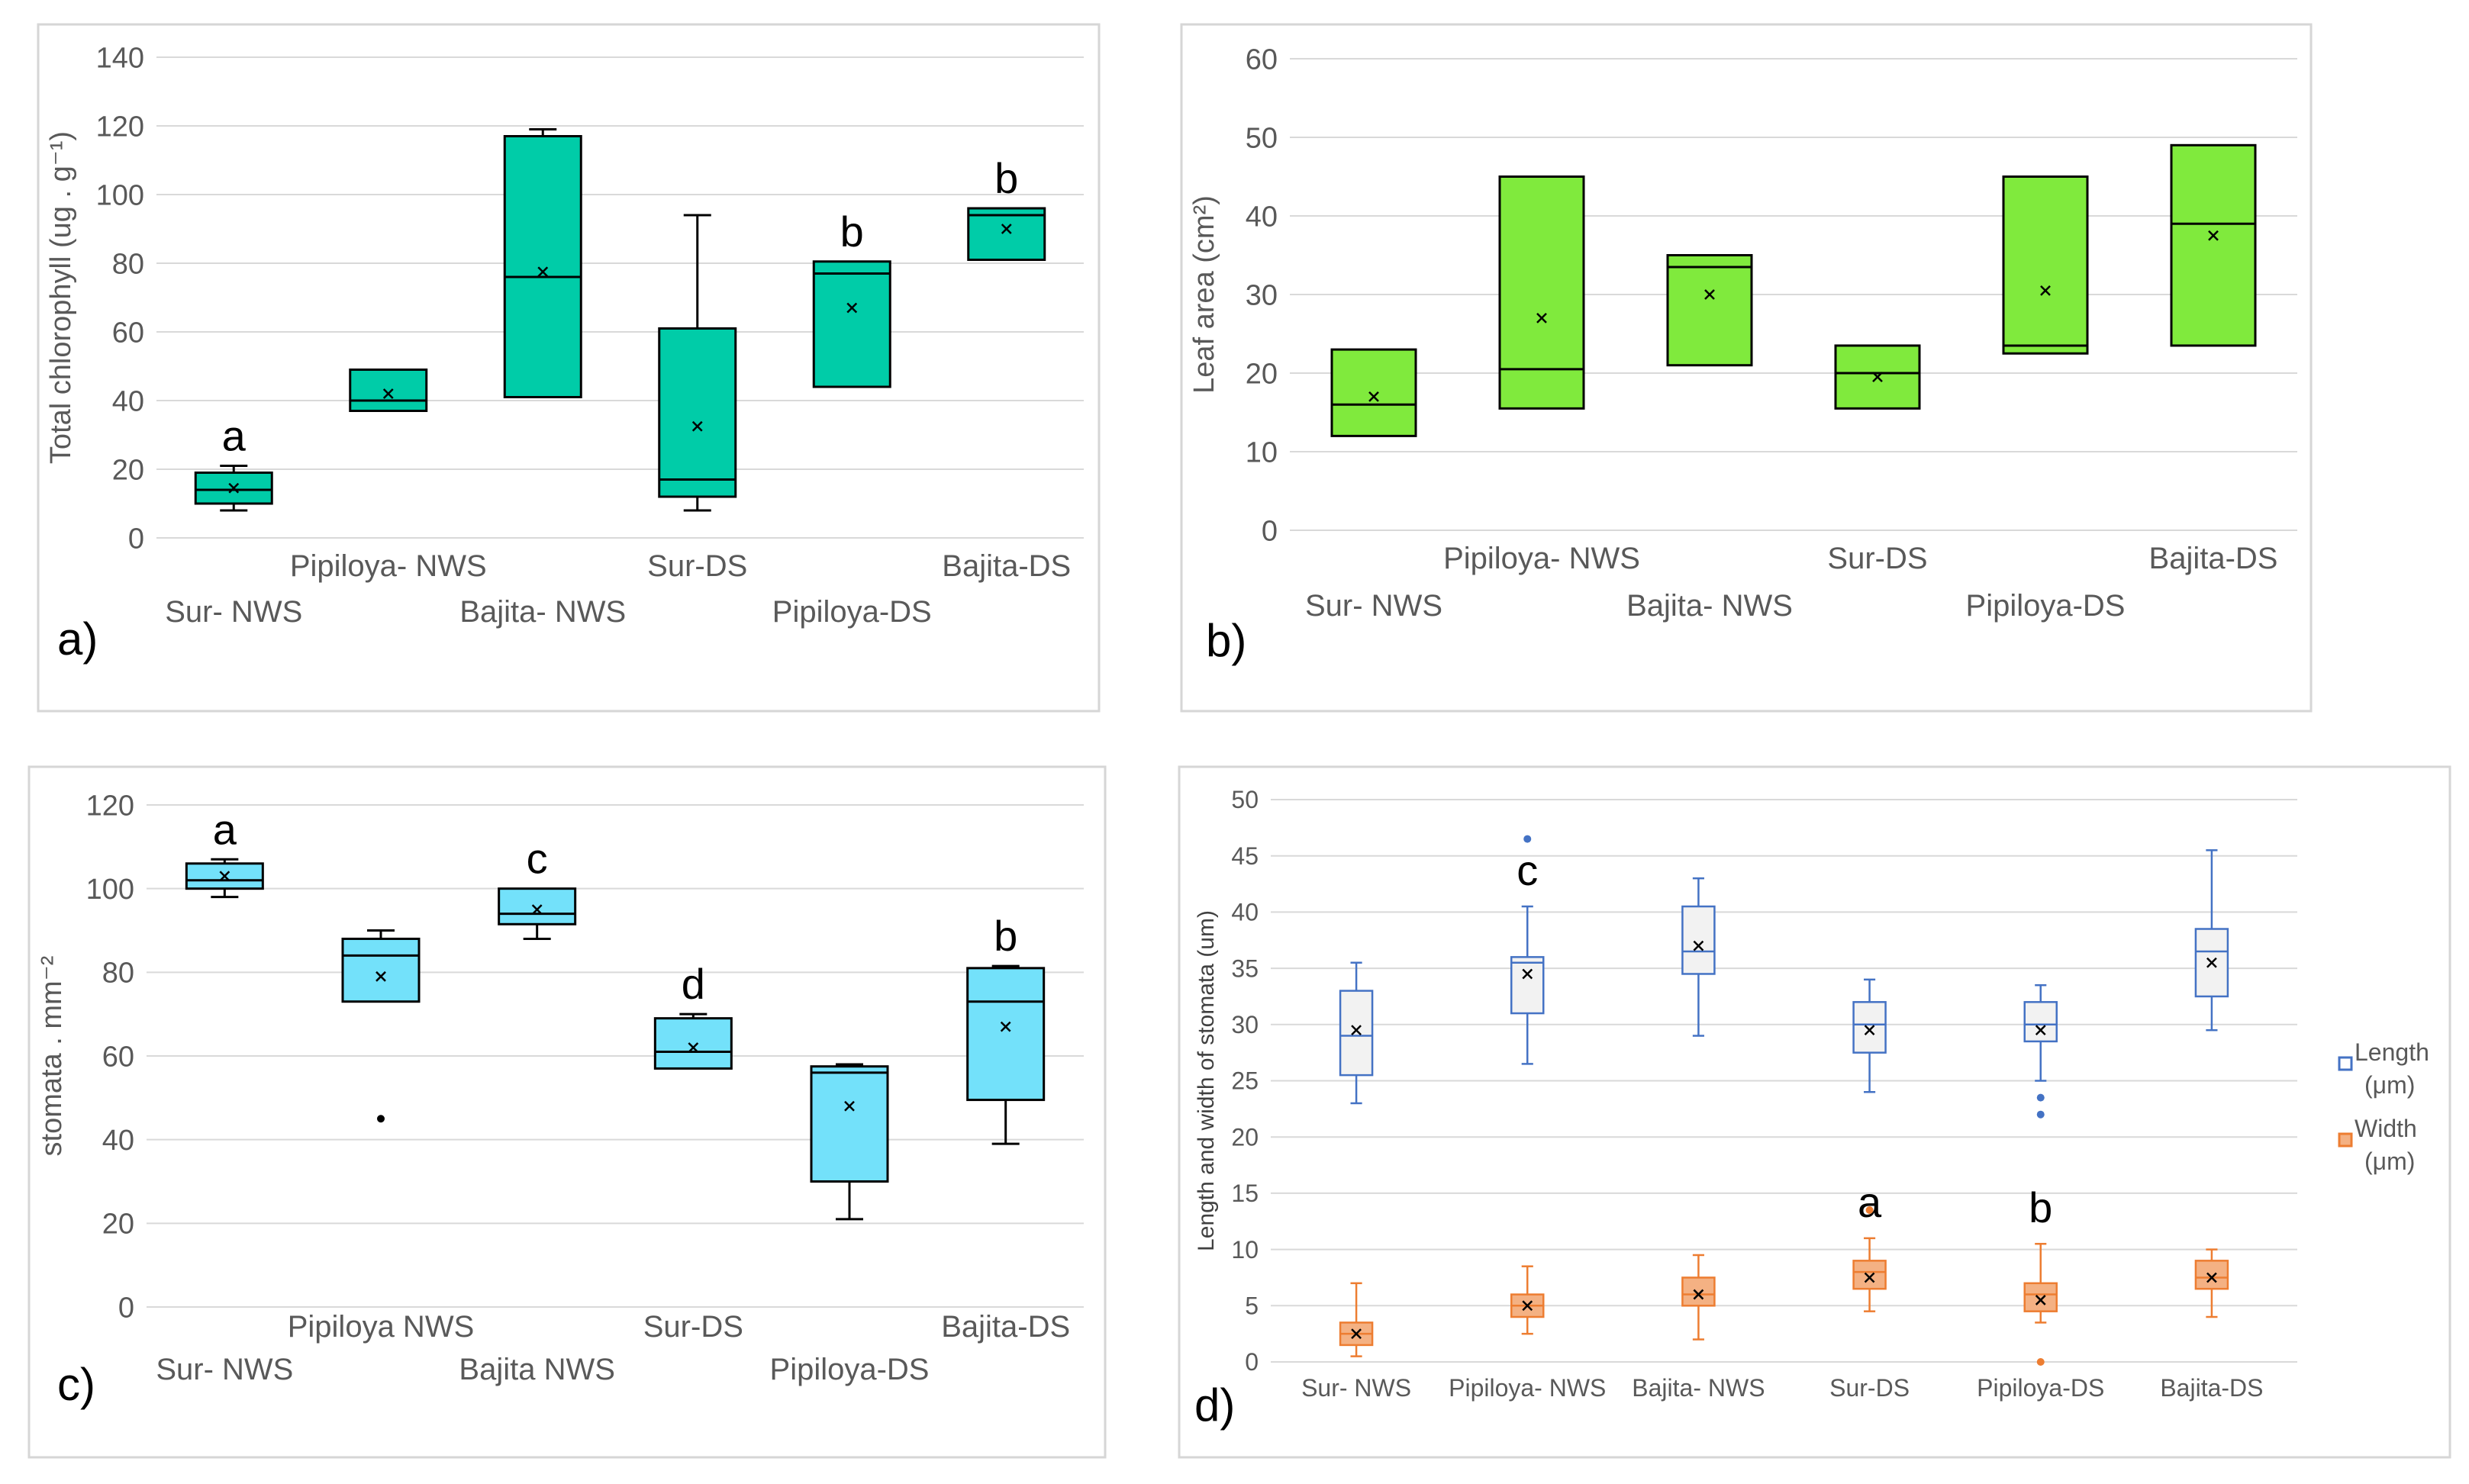 The height and width of the screenshot is (1484, 2469). Describe the element at coordinates (1541, 558) in the screenshot. I see `panel-b-category-1: Pipiloya- NWS` at that location.